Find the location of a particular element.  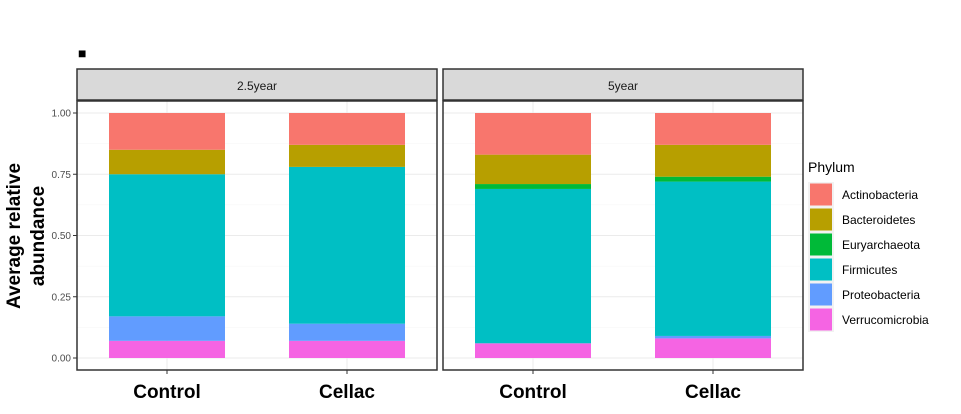

y-tick-label: 0.75 is located at coordinates (62, 175).